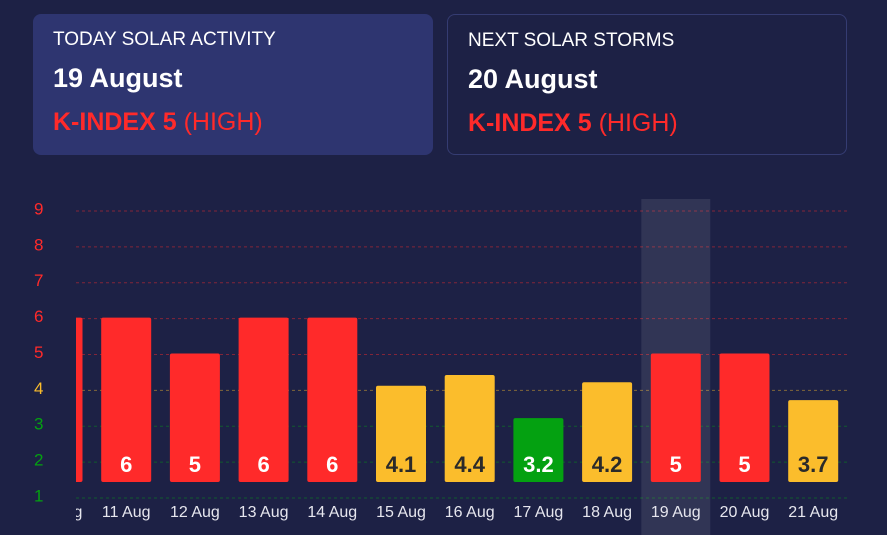  What do you see at coordinates (38, 208) in the screenshot?
I see `y-tick-label: 9` at bounding box center [38, 208].